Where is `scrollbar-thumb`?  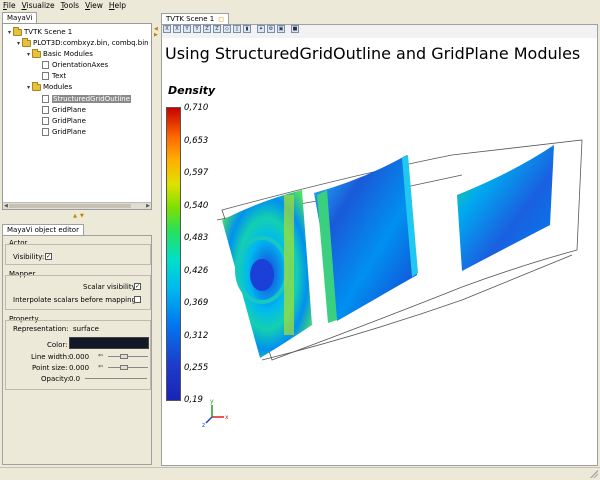 scrollbar-thumb is located at coordinates (70, 206).